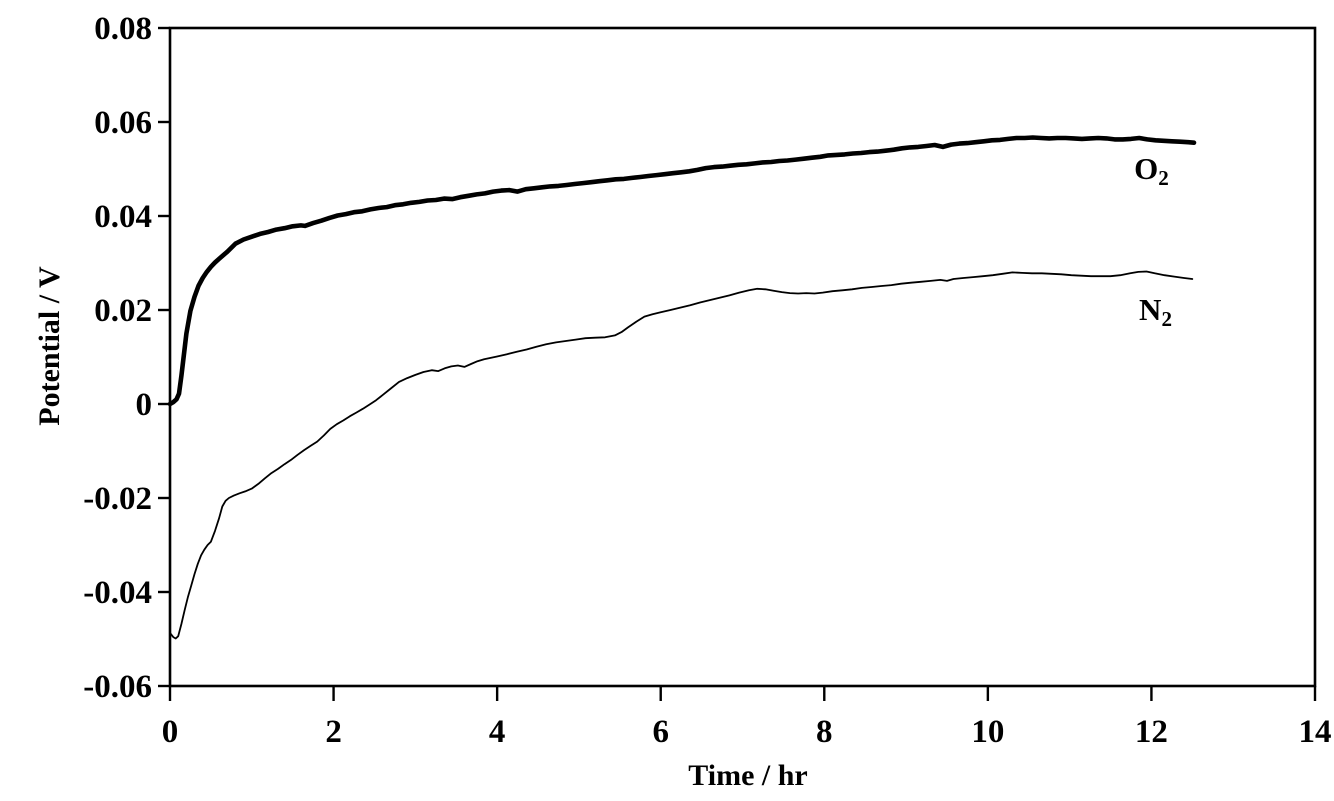 Image resolution: width=1334 pixels, height=801 pixels. What do you see at coordinates (1166, 319) in the screenshot?
I see `series-label-n2-subscript: 2` at bounding box center [1166, 319].